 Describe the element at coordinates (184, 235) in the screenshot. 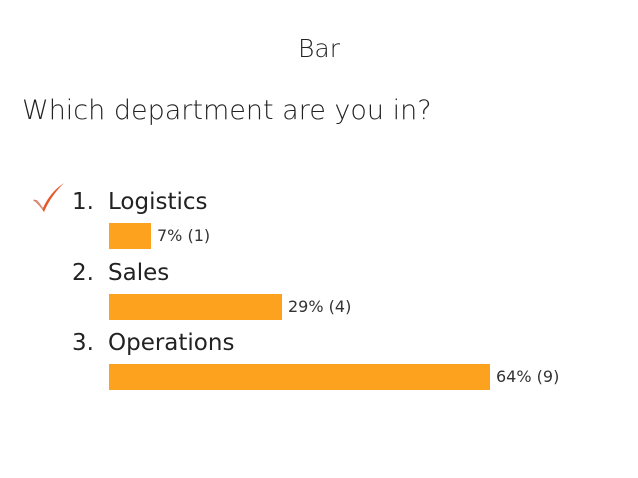

I see `bar-value-label-logistics: 7% (1)` at that location.